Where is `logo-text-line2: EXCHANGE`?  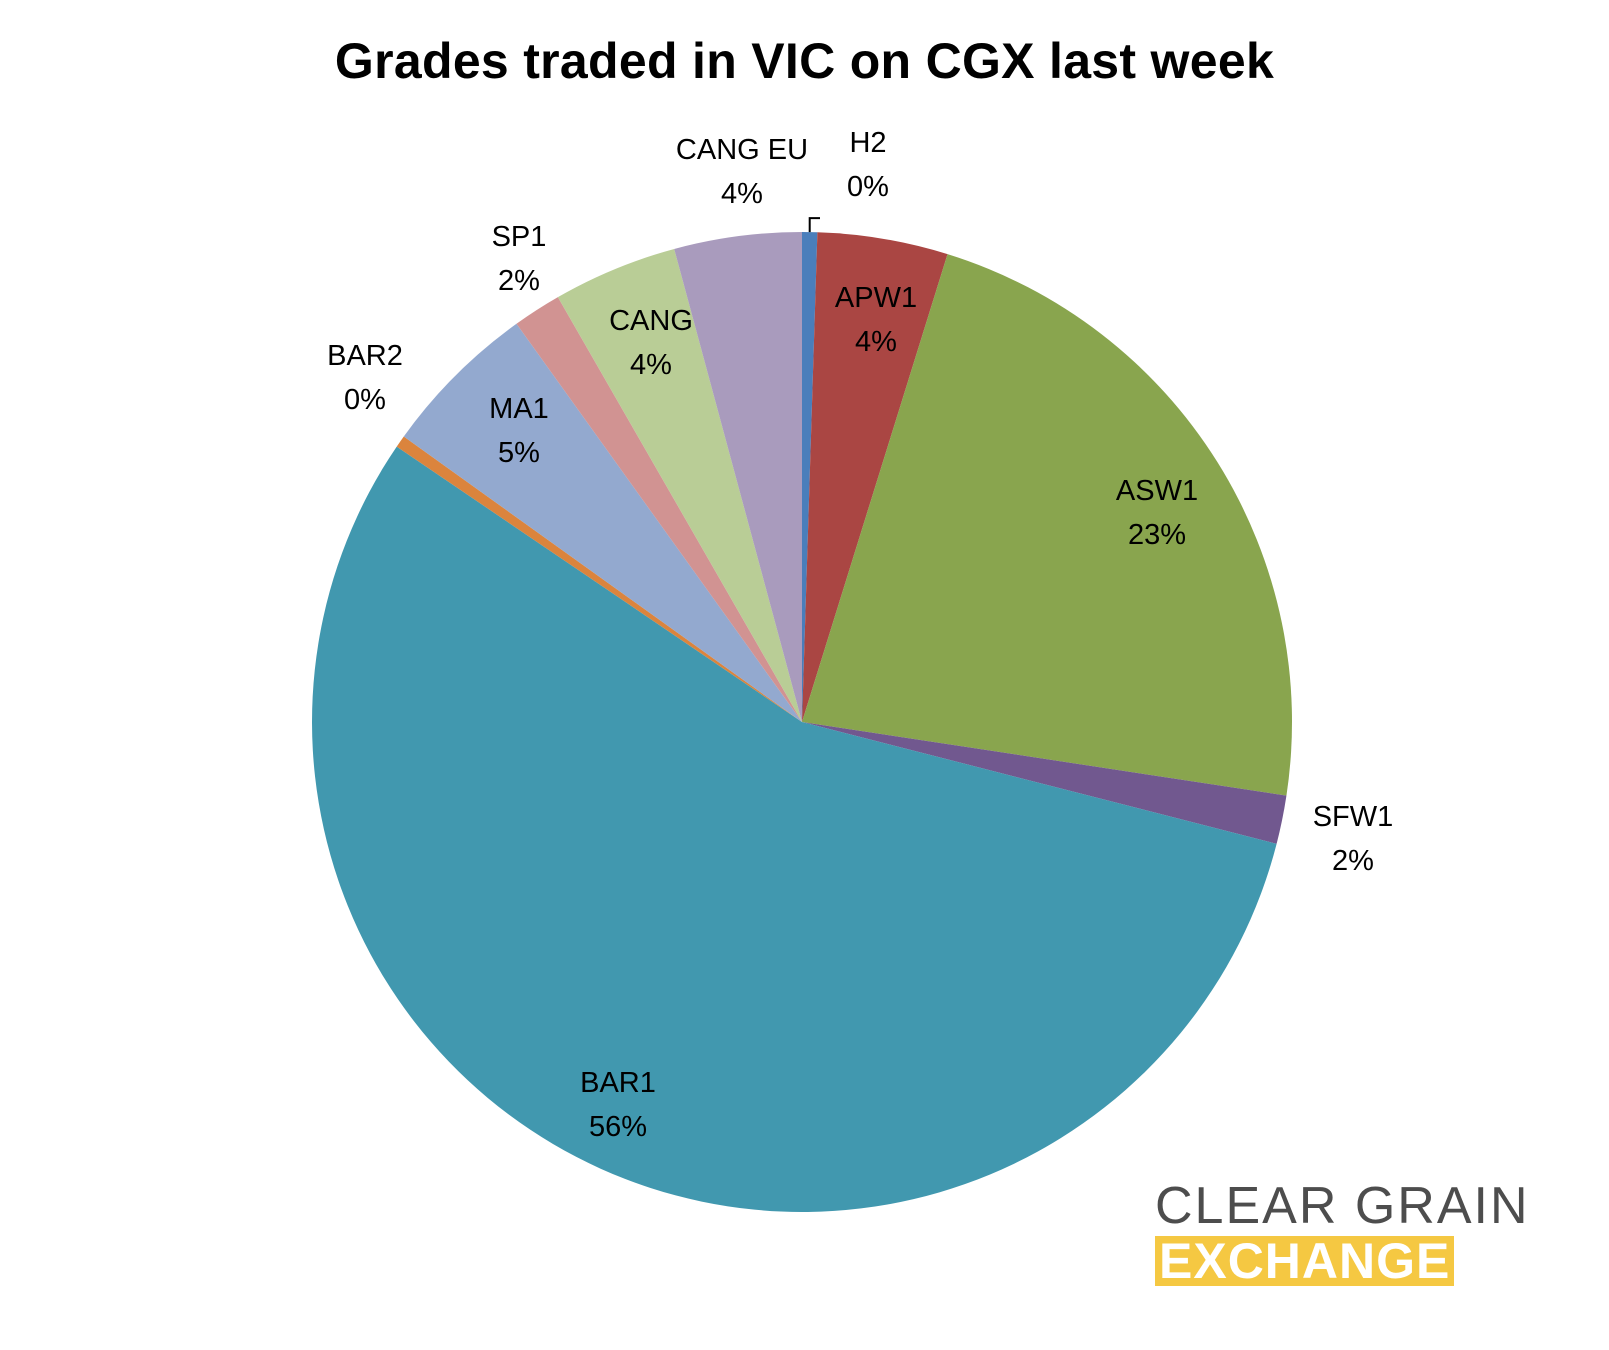 logo-text-line2: EXCHANGE is located at coordinates (1305, 1261).